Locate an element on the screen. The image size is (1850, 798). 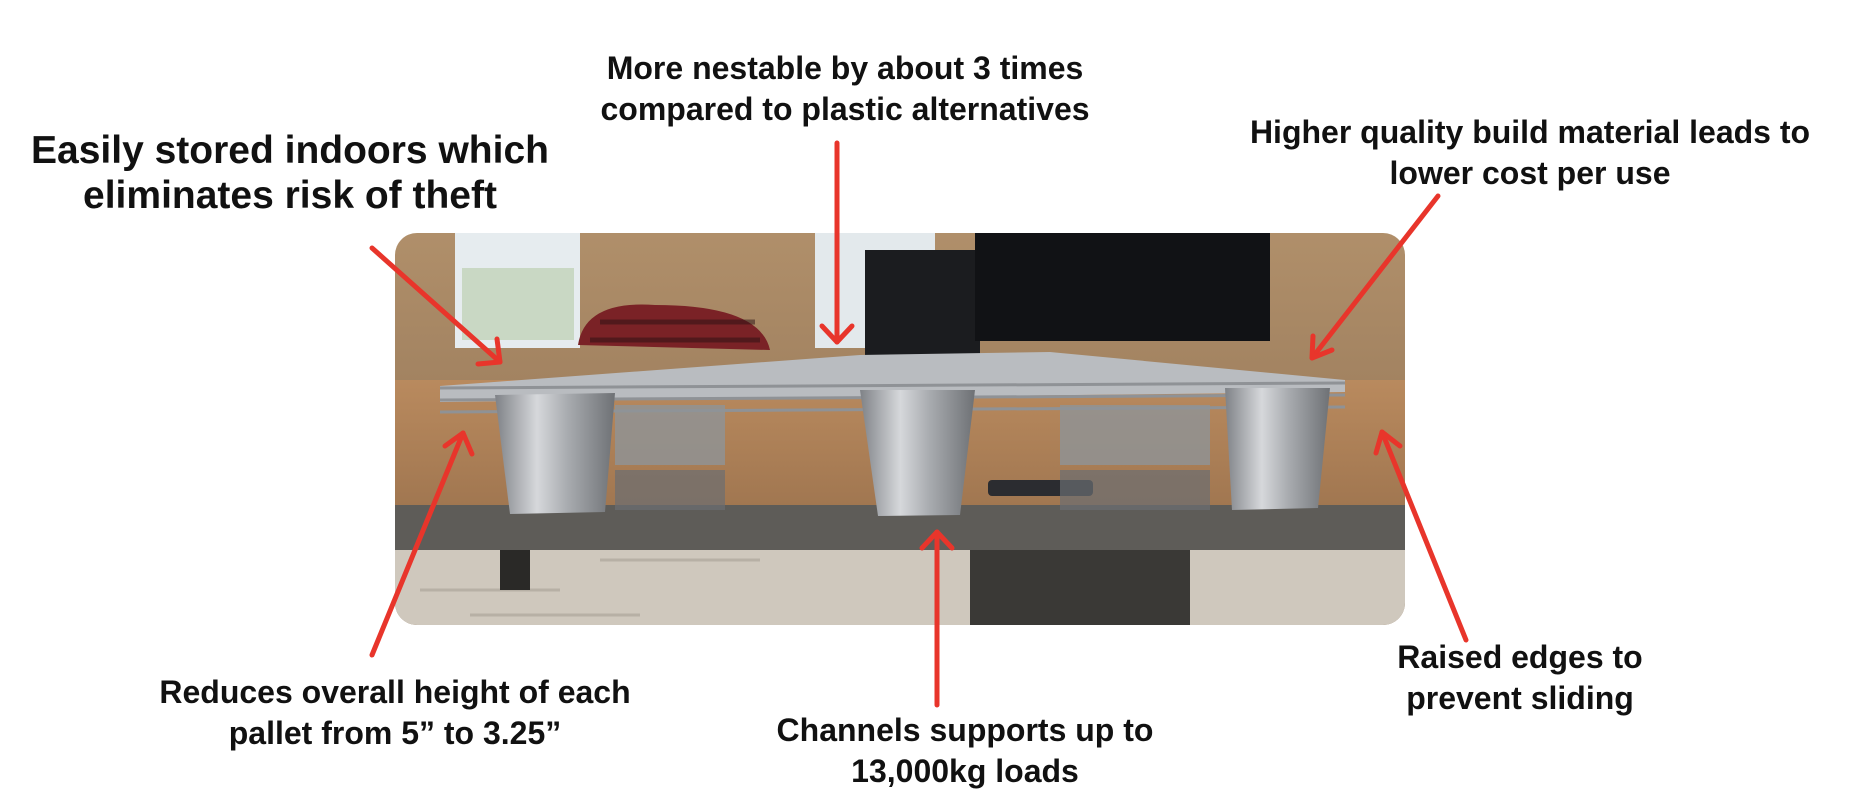
callout-edges: Raised edges to prevent sliding is located at coordinates (1520, 677).